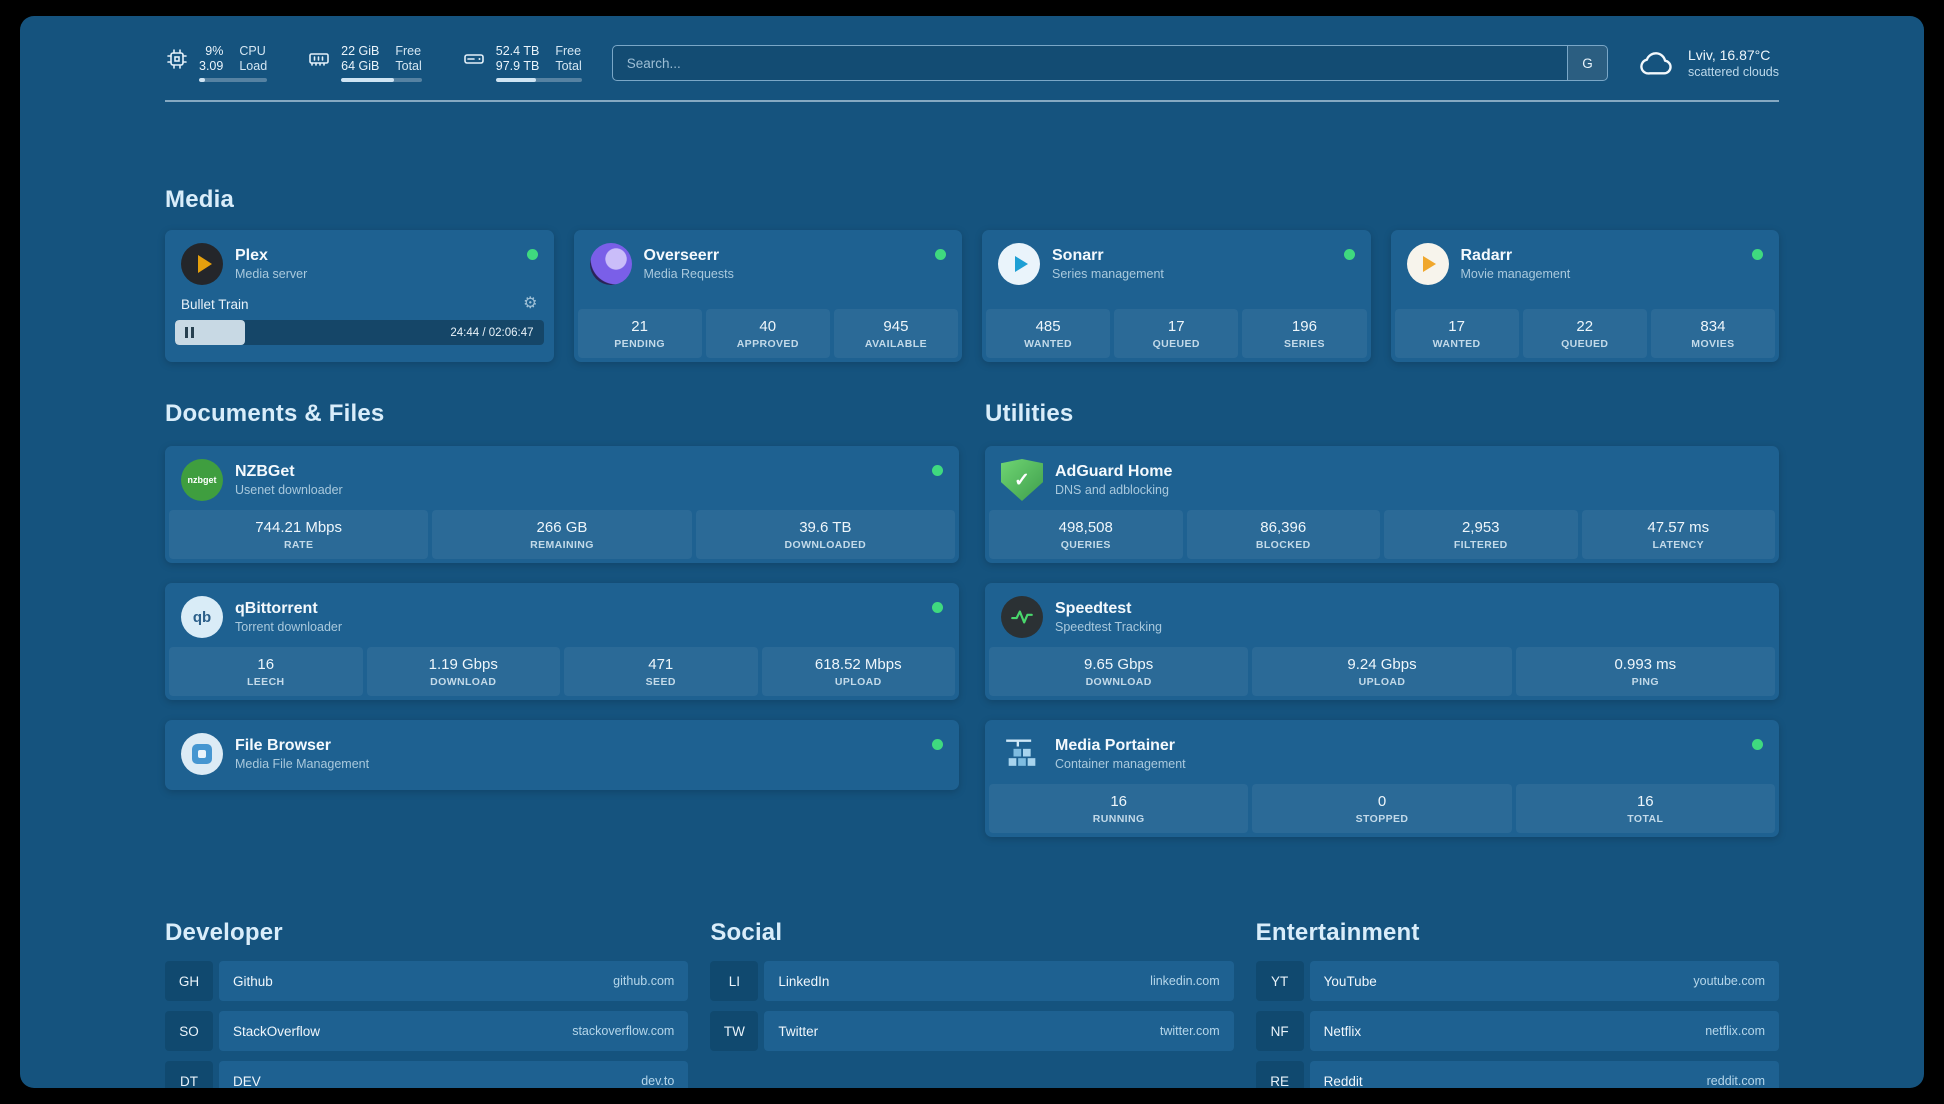 The width and height of the screenshot is (1944, 1104). Describe the element at coordinates (972, 274) in the screenshot. I see `media-section: Media Plex Media server Bullet Train ⚙` at that location.